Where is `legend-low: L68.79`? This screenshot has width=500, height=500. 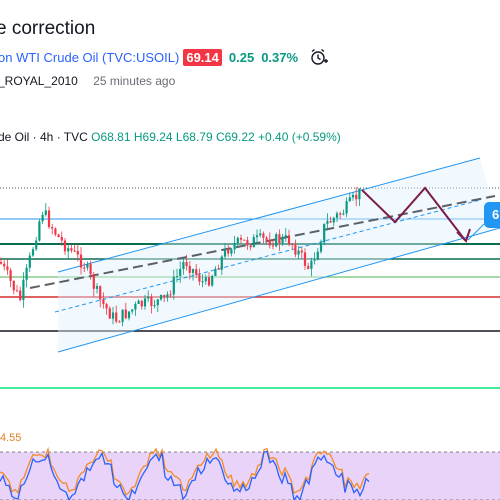
legend-low: L68.79 is located at coordinates (194, 137).